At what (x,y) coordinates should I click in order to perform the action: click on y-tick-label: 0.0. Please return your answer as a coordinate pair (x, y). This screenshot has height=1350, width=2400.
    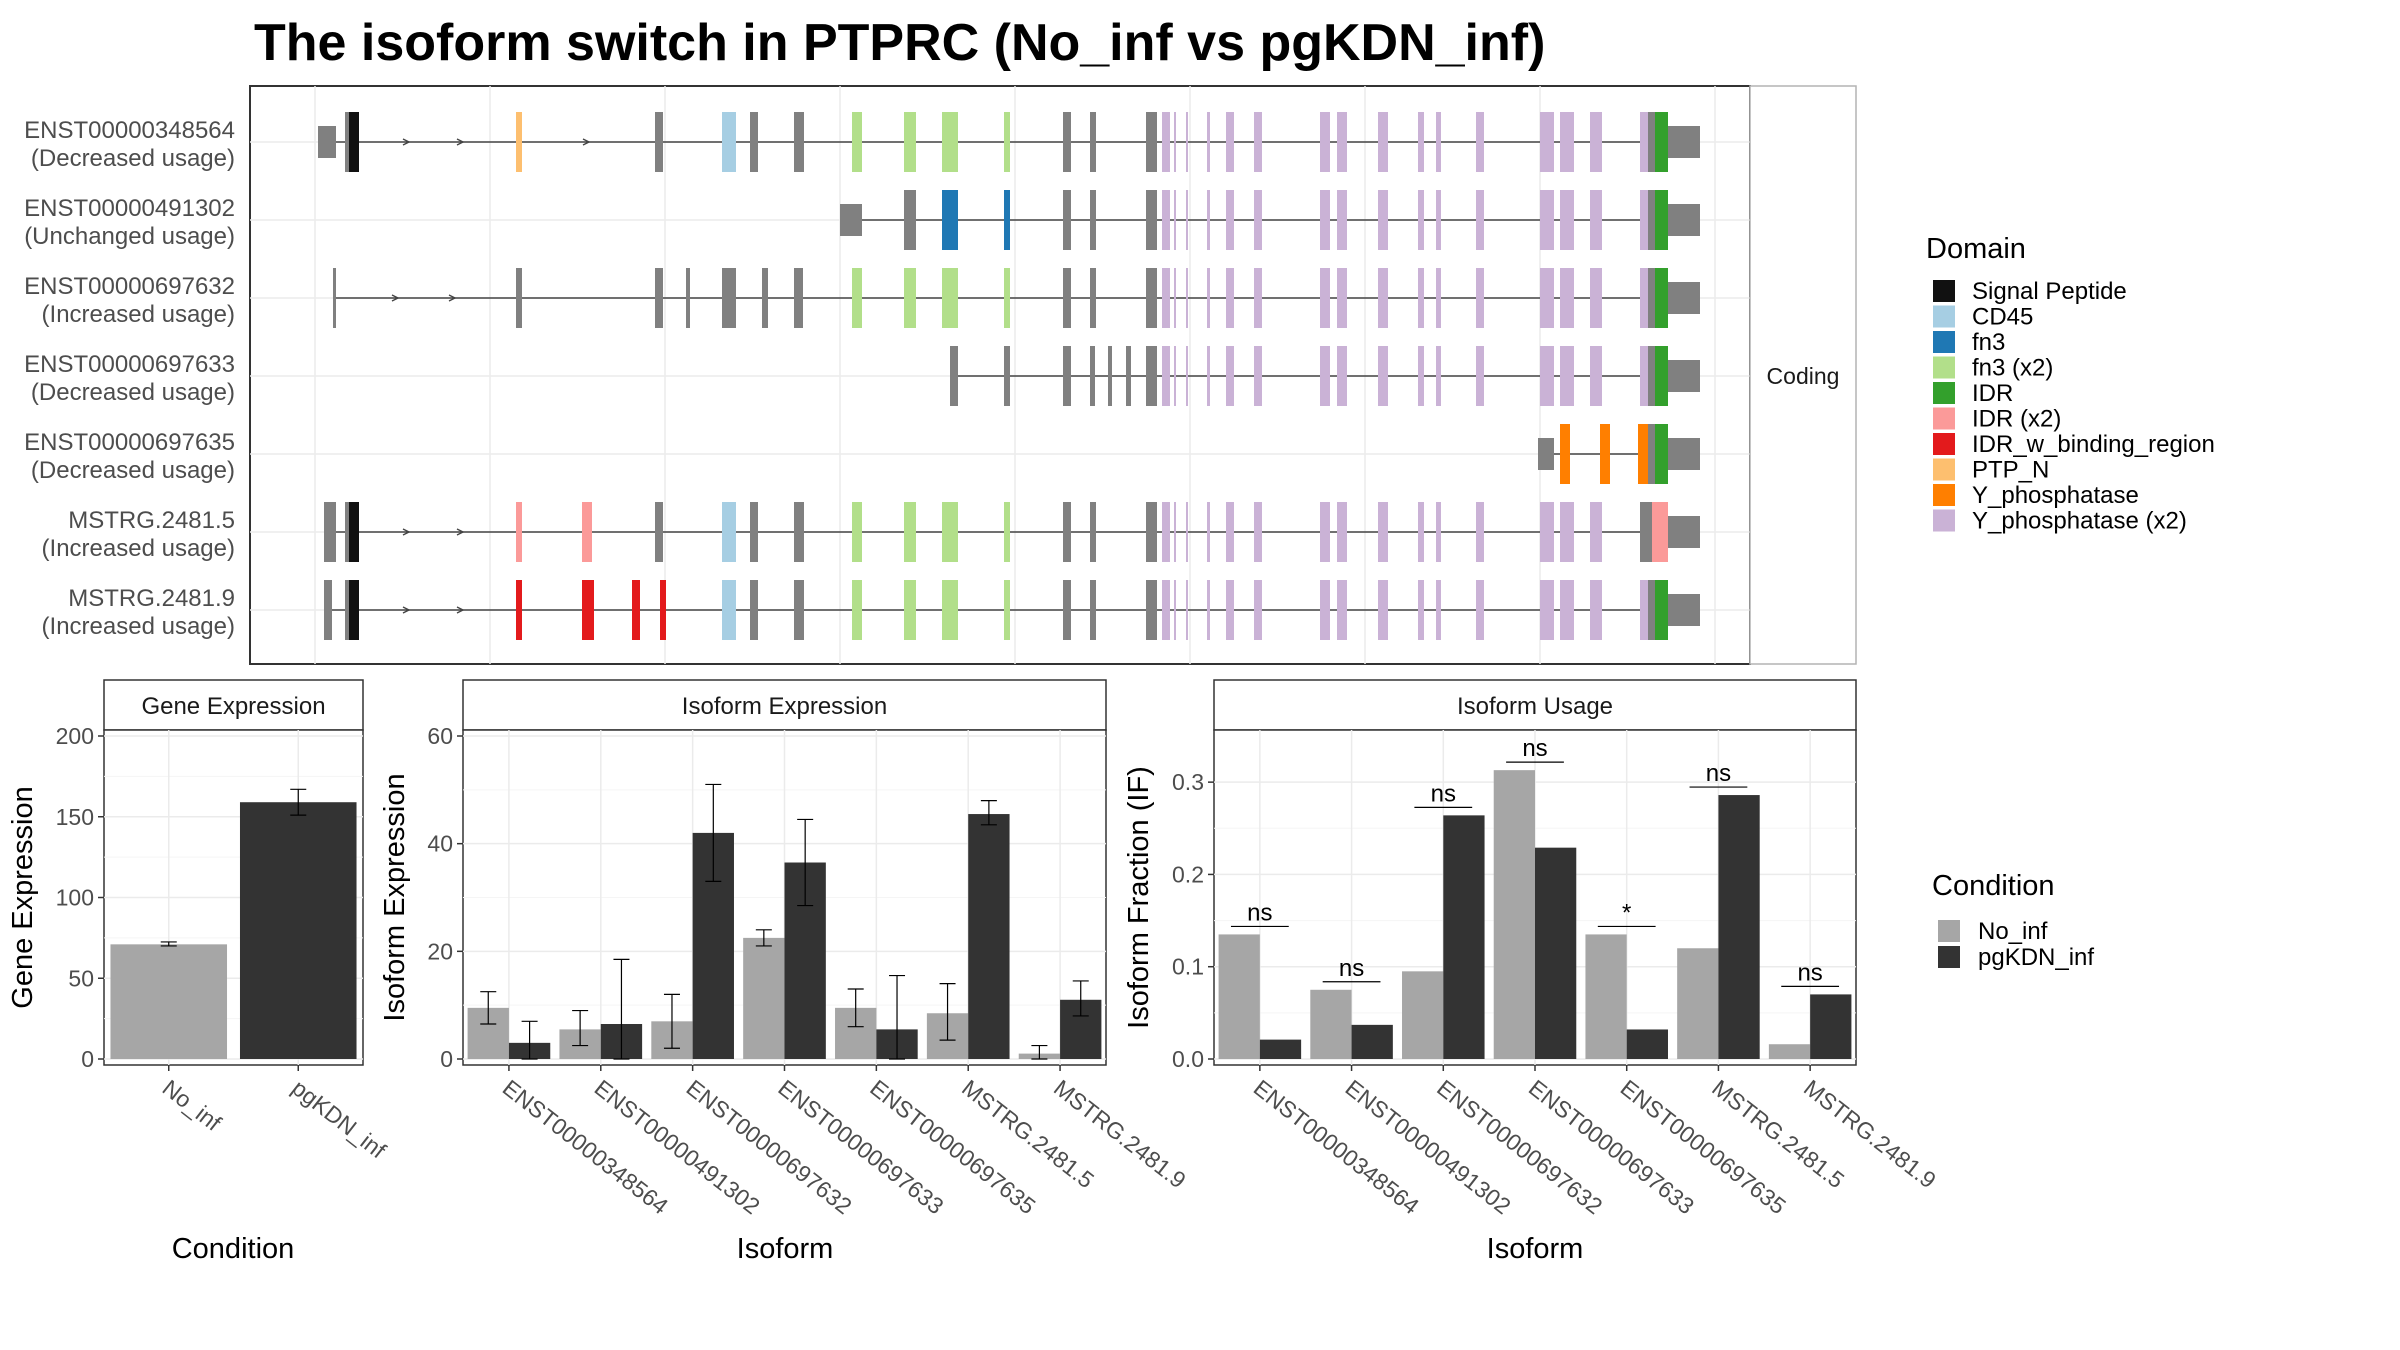
    Looking at the image, I should click on (1188, 1059).